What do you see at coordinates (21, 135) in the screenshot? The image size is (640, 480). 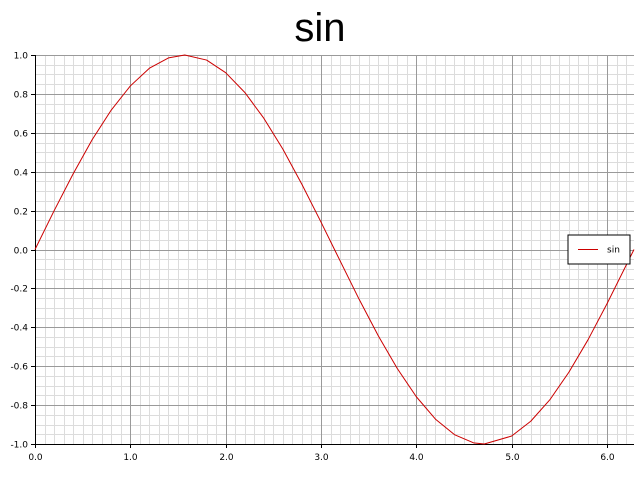 I see `y-tick-label: 0.6` at bounding box center [21, 135].